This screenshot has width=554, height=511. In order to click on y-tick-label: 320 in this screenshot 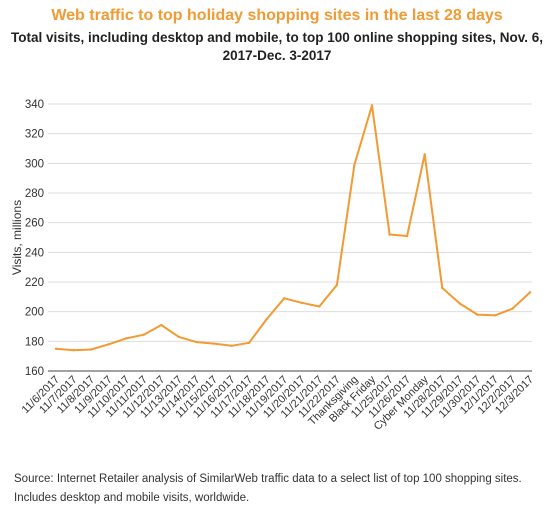, I will do `click(34, 135)`.